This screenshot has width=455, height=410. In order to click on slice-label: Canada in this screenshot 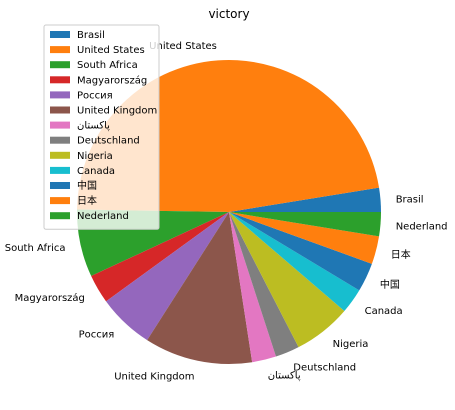, I will do `click(384, 311)`.